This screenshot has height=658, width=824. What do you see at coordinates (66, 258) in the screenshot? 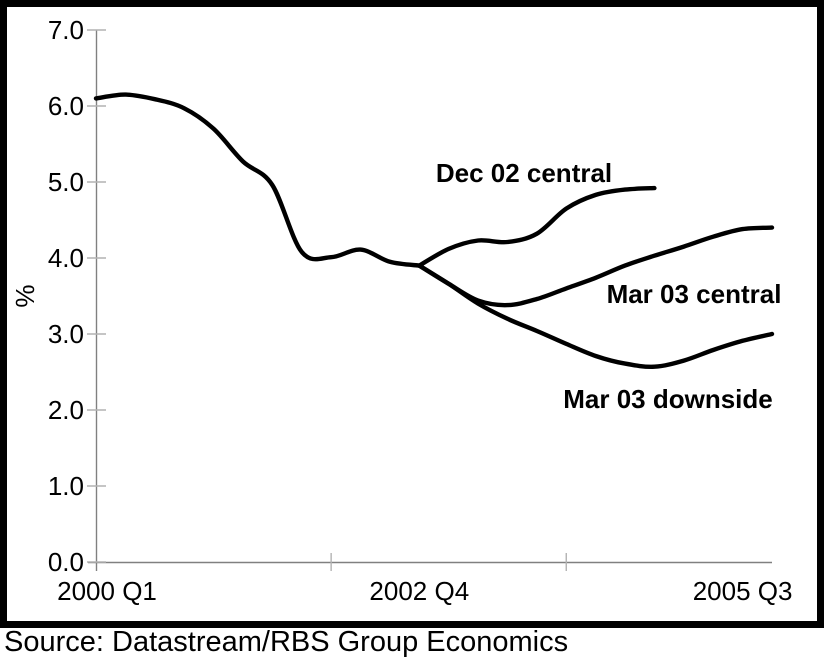
I see `y-tick-label: 4.0` at bounding box center [66, 258].